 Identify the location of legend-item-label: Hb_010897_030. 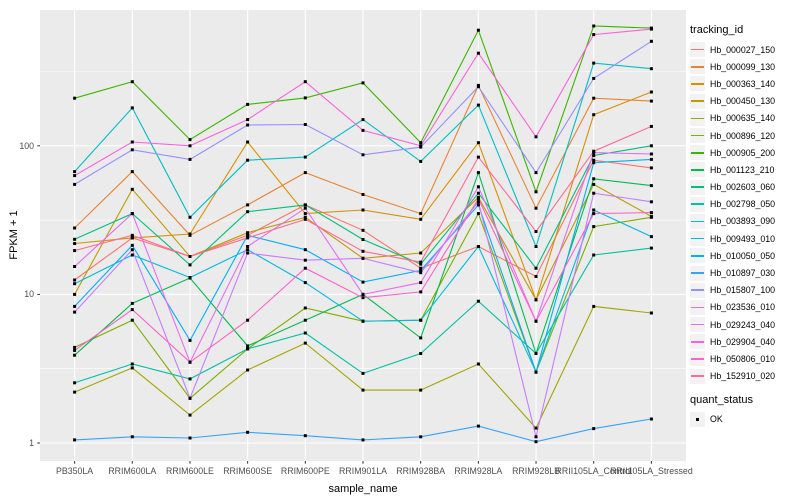
(743, 273).